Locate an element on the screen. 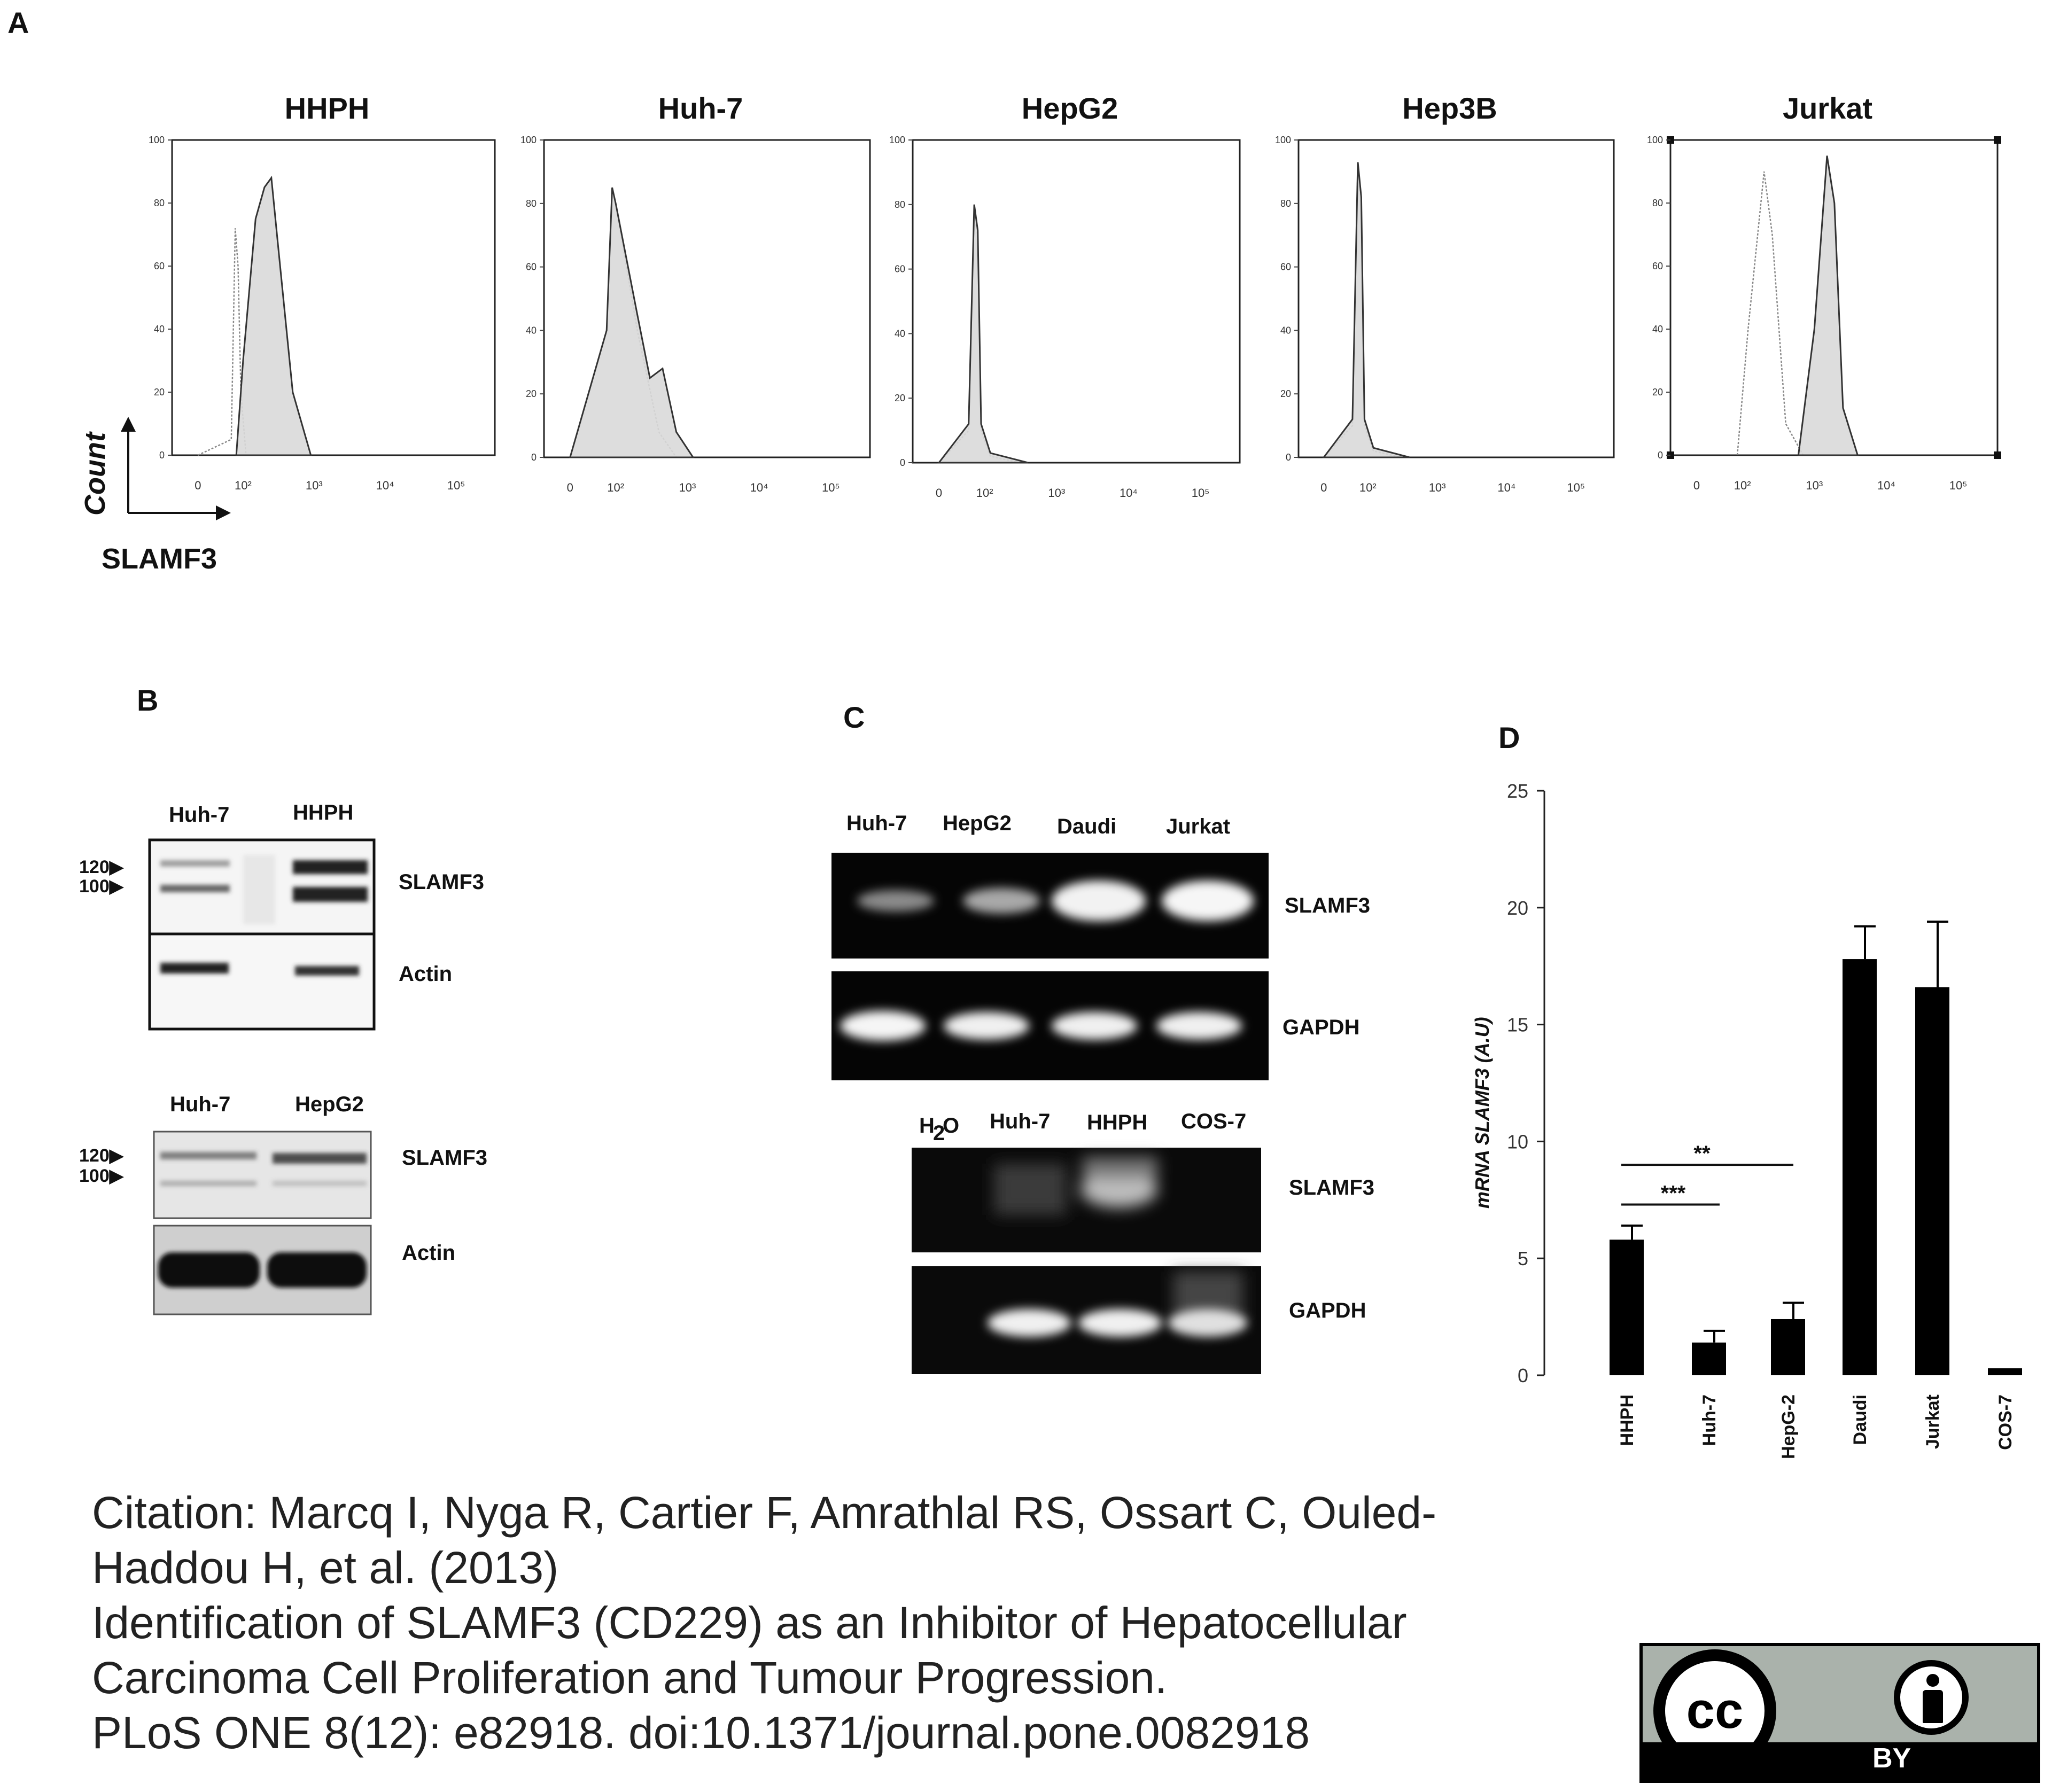  blot2-band-label: SLAMF3 is located at coordinates (445, 1158).